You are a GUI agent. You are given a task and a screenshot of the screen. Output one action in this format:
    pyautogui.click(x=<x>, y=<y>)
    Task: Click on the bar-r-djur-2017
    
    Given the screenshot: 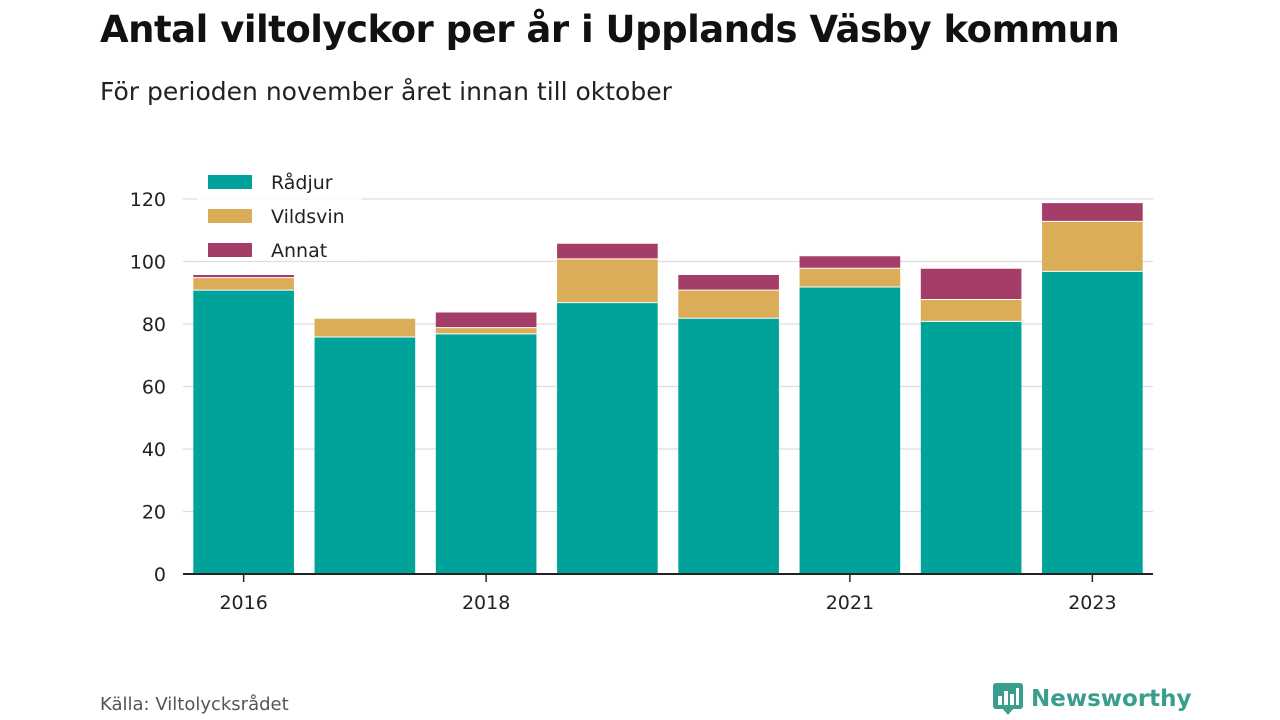 What is the action you would take?
    pyautogui.click(x=365, y=455)
    